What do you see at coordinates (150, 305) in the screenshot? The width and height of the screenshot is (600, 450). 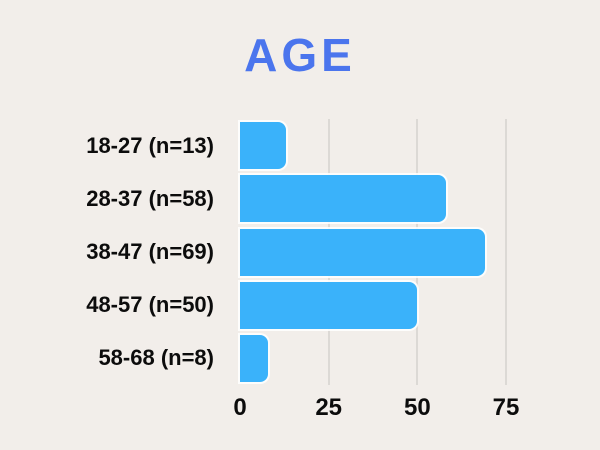 I see `category-label: 48-57 (n=50)` at bounding box center [150, 305].